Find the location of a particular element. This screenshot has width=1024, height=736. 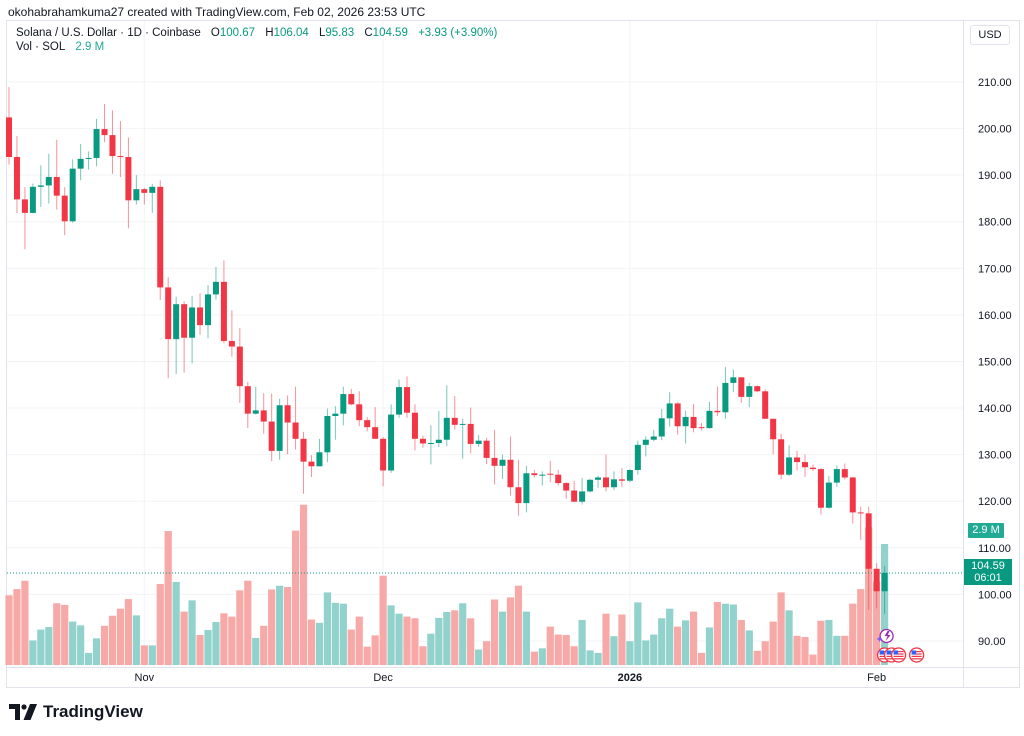

currency-selector: USD is located at coordinates (990, 35).